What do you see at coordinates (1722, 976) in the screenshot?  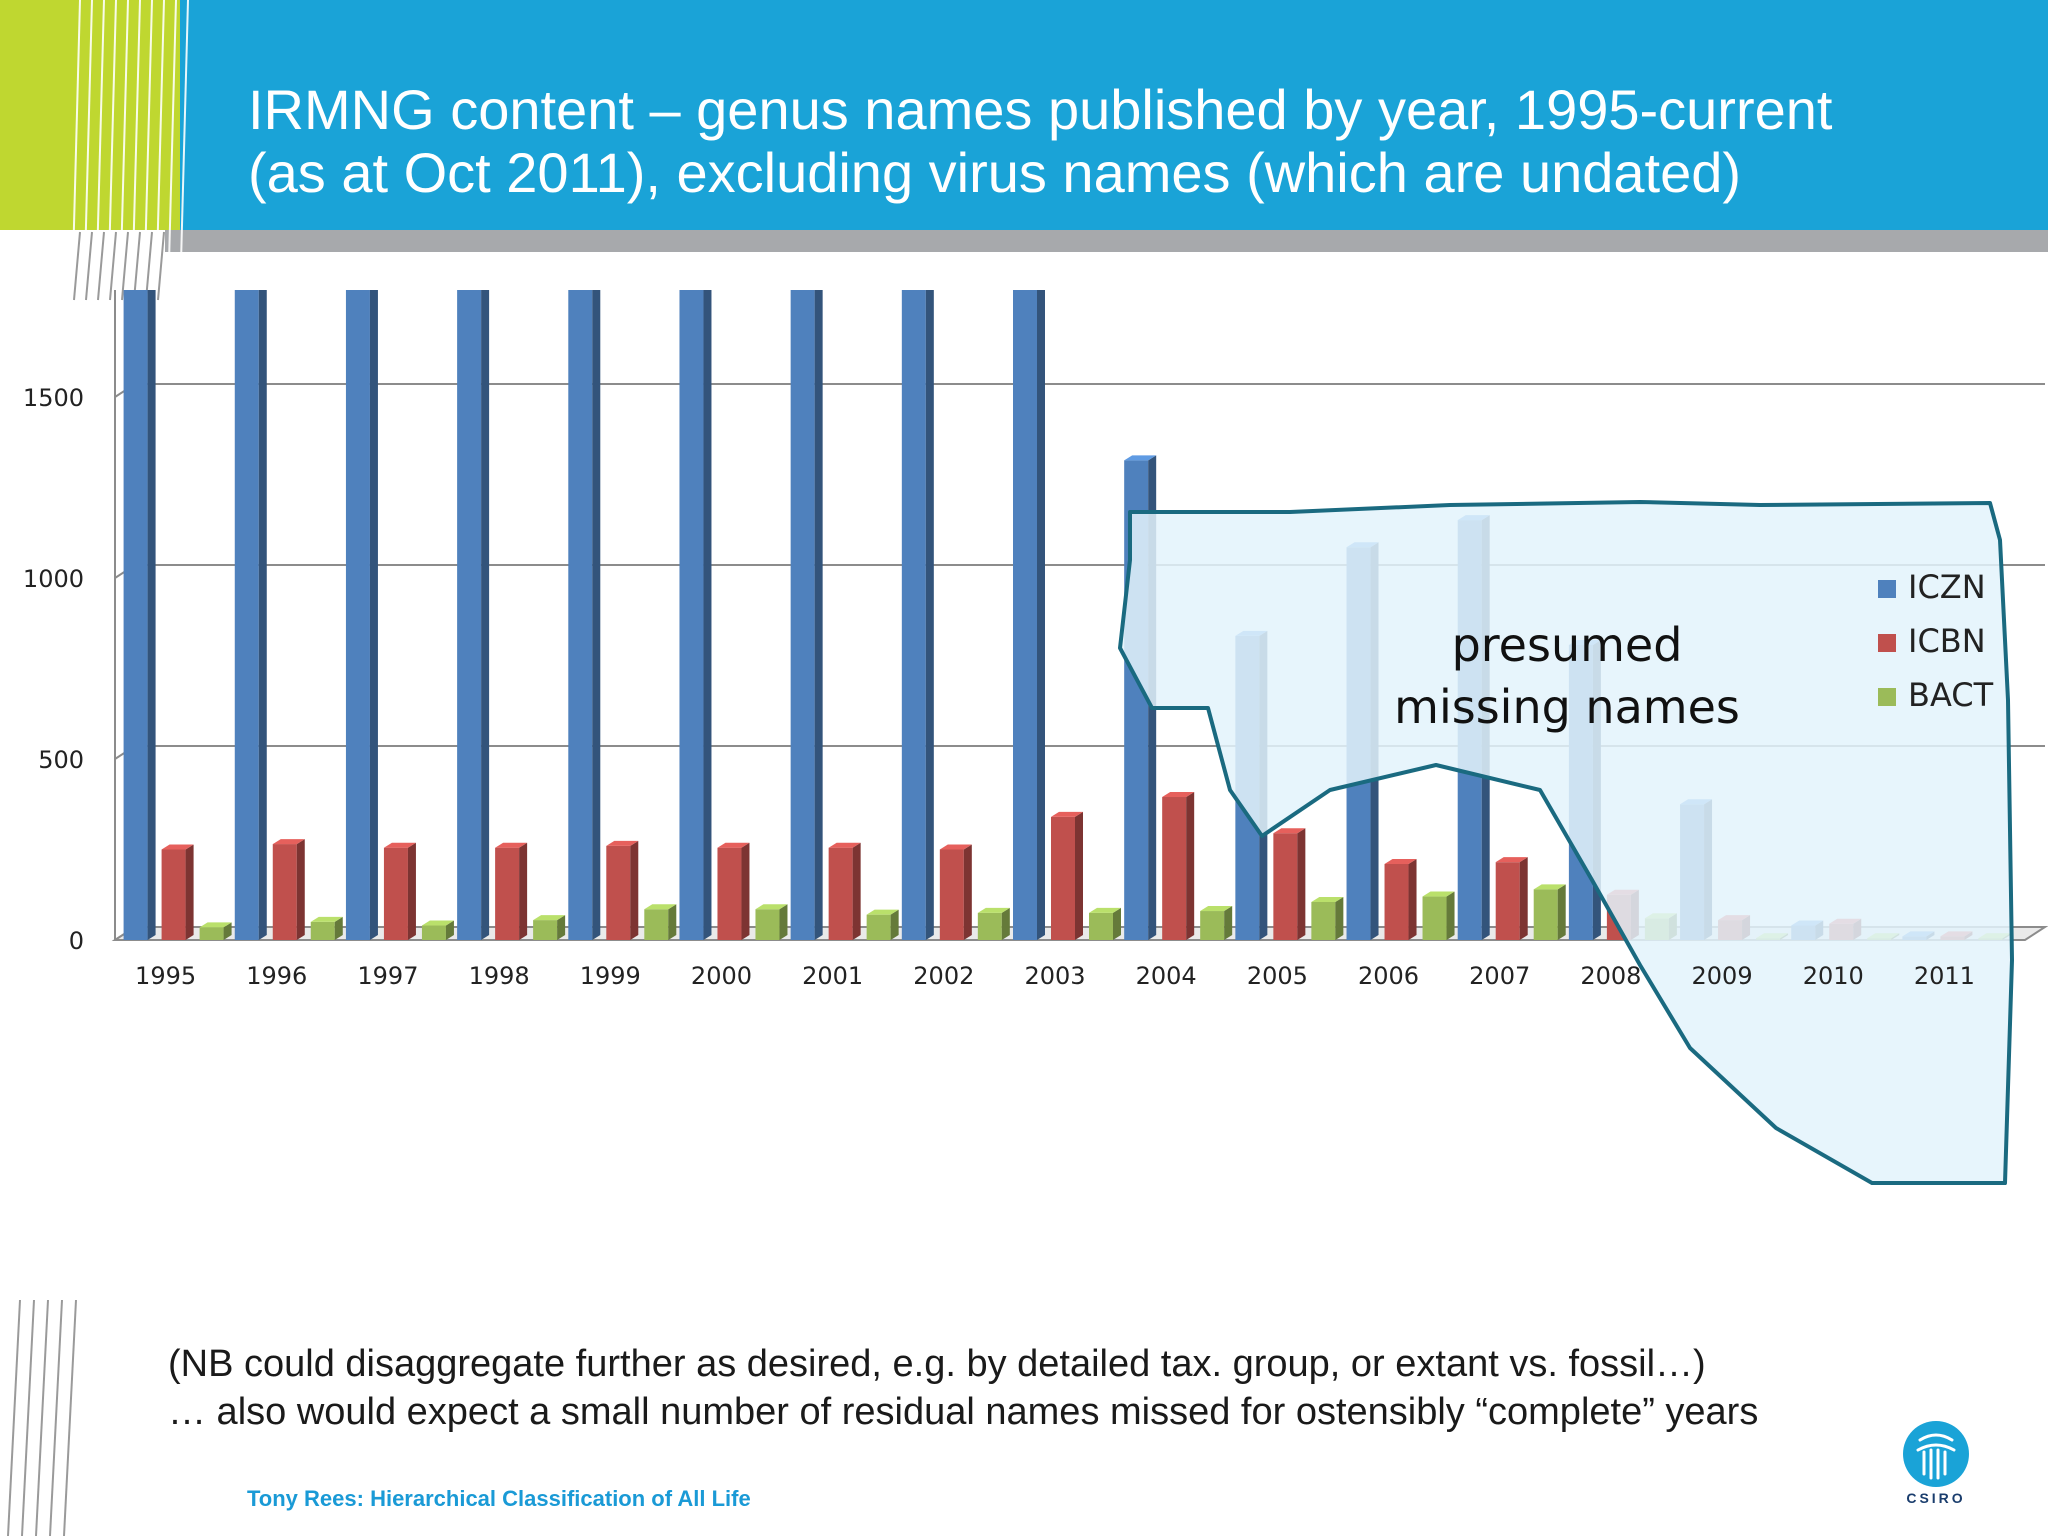 I see `x-tick-label: 2009` at bounding box center [1722, 976].